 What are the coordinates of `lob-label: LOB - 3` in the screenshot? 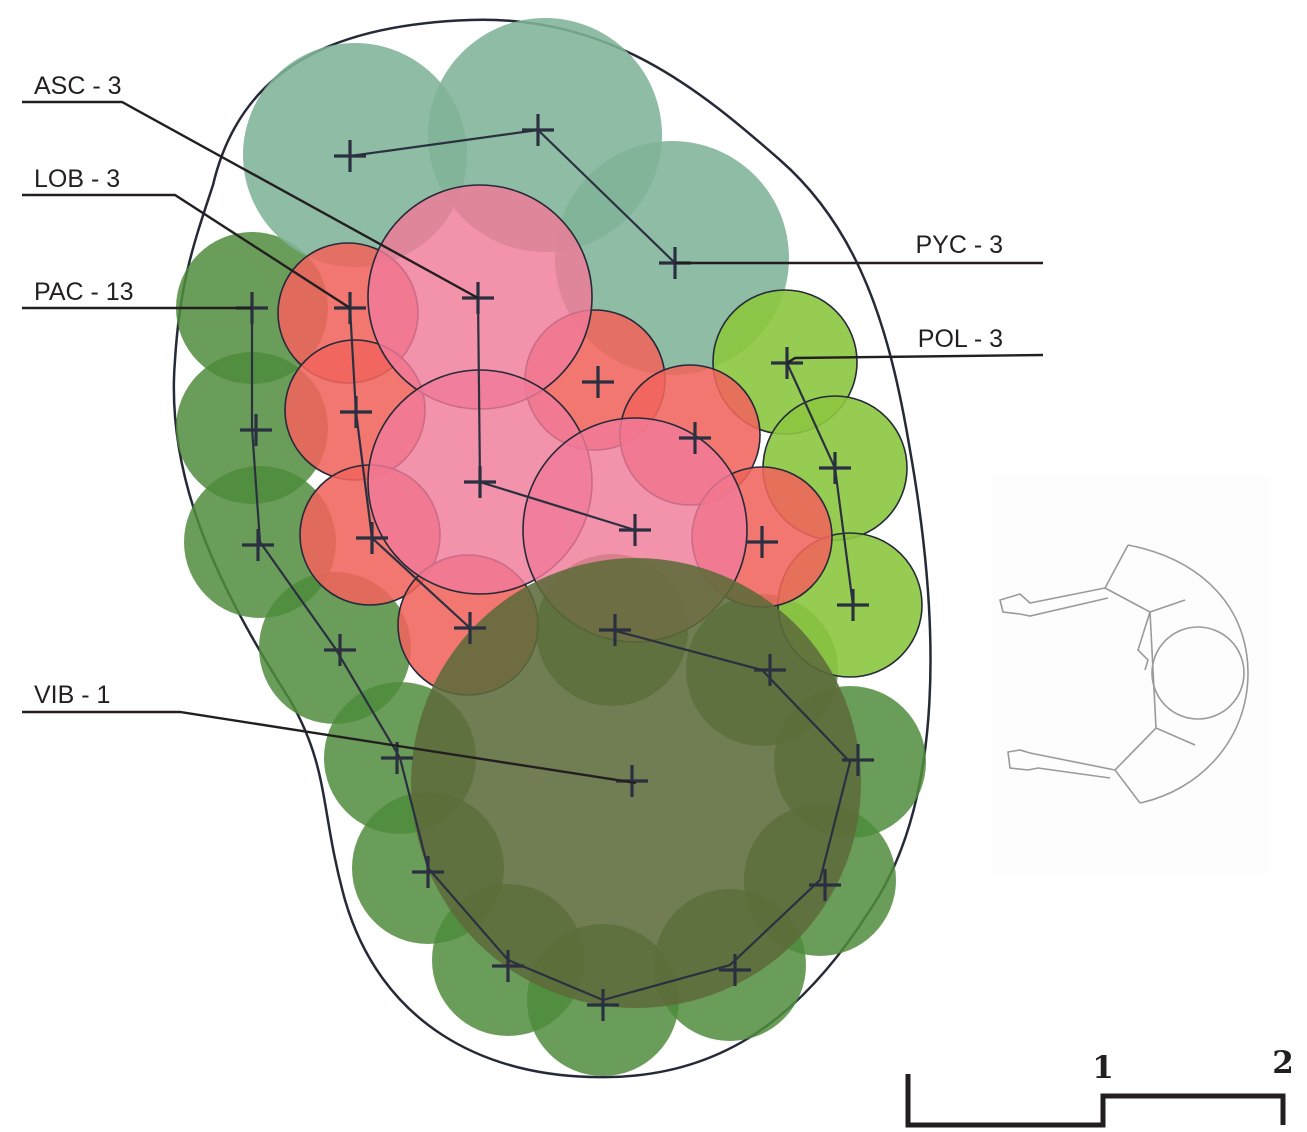 It's located at (77, 179).